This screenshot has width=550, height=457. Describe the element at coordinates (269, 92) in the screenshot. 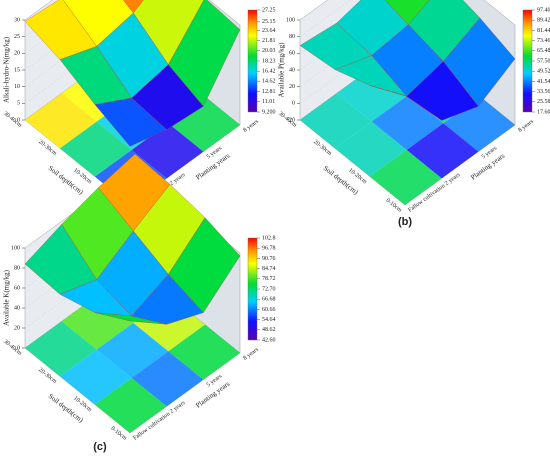

I see `colorbar-label: 12.81` at that location.